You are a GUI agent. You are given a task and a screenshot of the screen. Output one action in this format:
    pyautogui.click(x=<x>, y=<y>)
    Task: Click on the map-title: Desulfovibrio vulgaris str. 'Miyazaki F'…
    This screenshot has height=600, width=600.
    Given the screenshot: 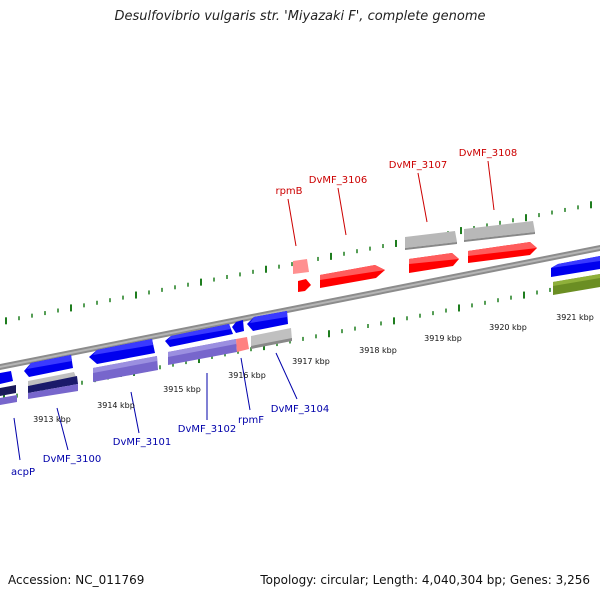 What is the action you would take?
    pyautogui.click(x=300, y=16)
    